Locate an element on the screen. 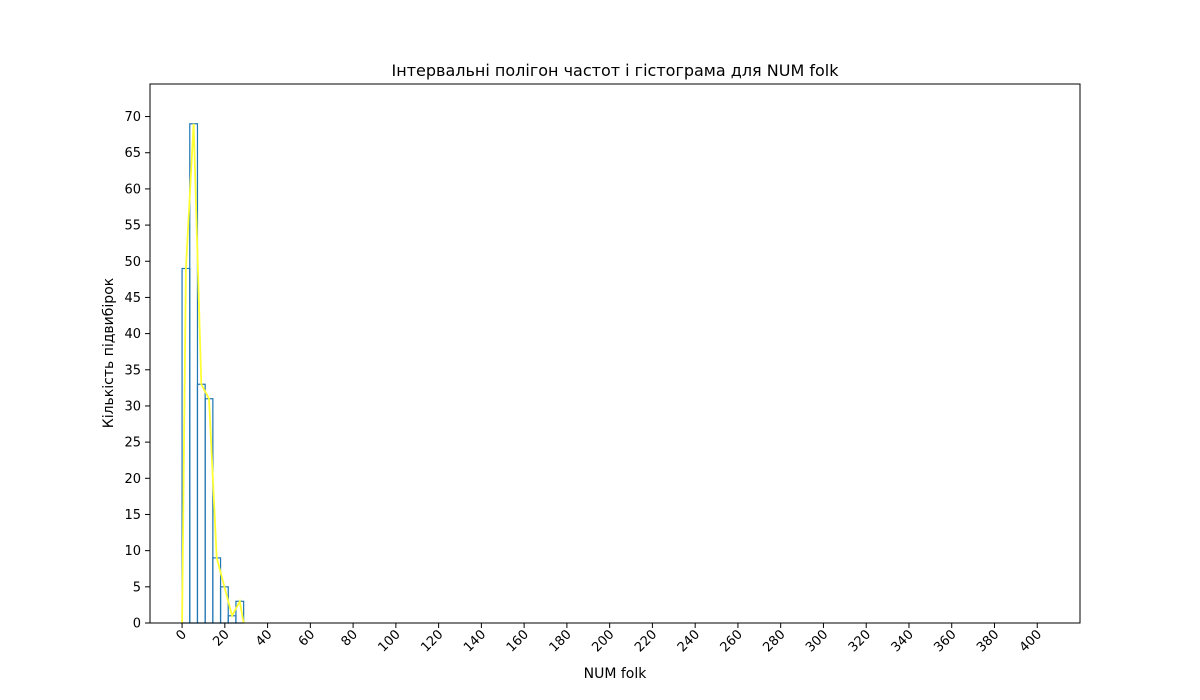 This screenshot has width=1200, height=700. x-tick-label: 200 is located at coordinates (603, 641).